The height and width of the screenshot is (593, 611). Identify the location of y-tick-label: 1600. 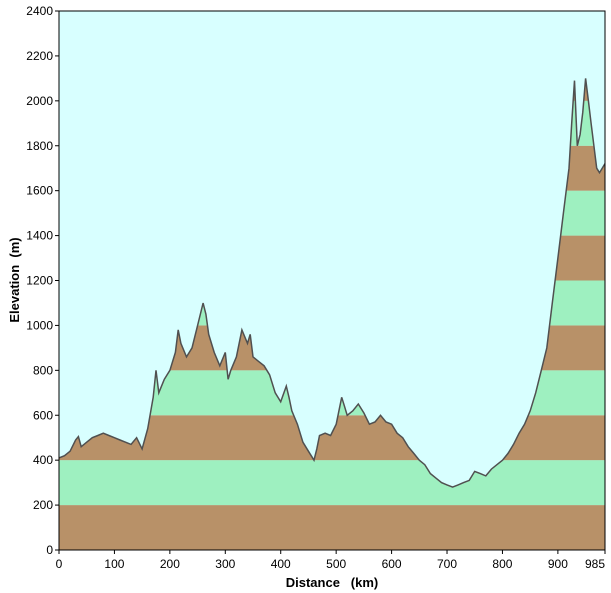
(39, 191).